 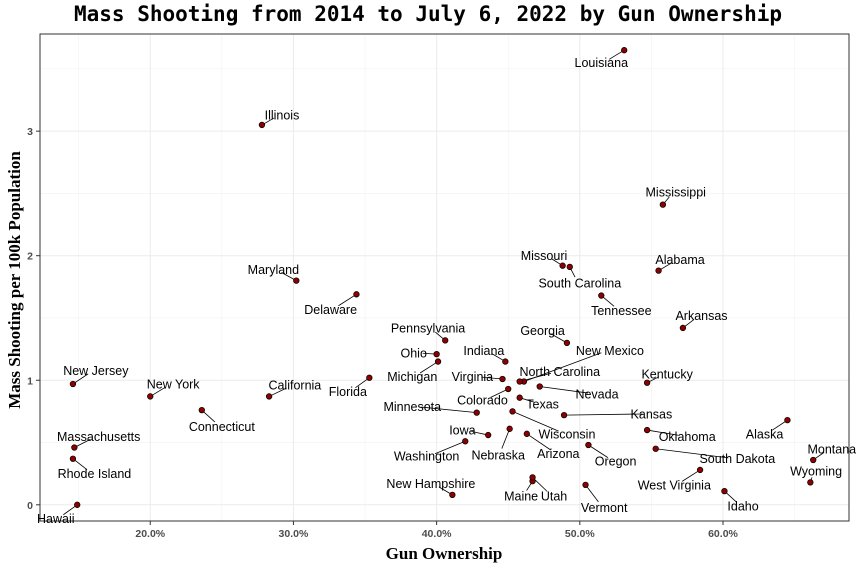 I want to click on y-tick-label: 1, so click(x=30, y=381).